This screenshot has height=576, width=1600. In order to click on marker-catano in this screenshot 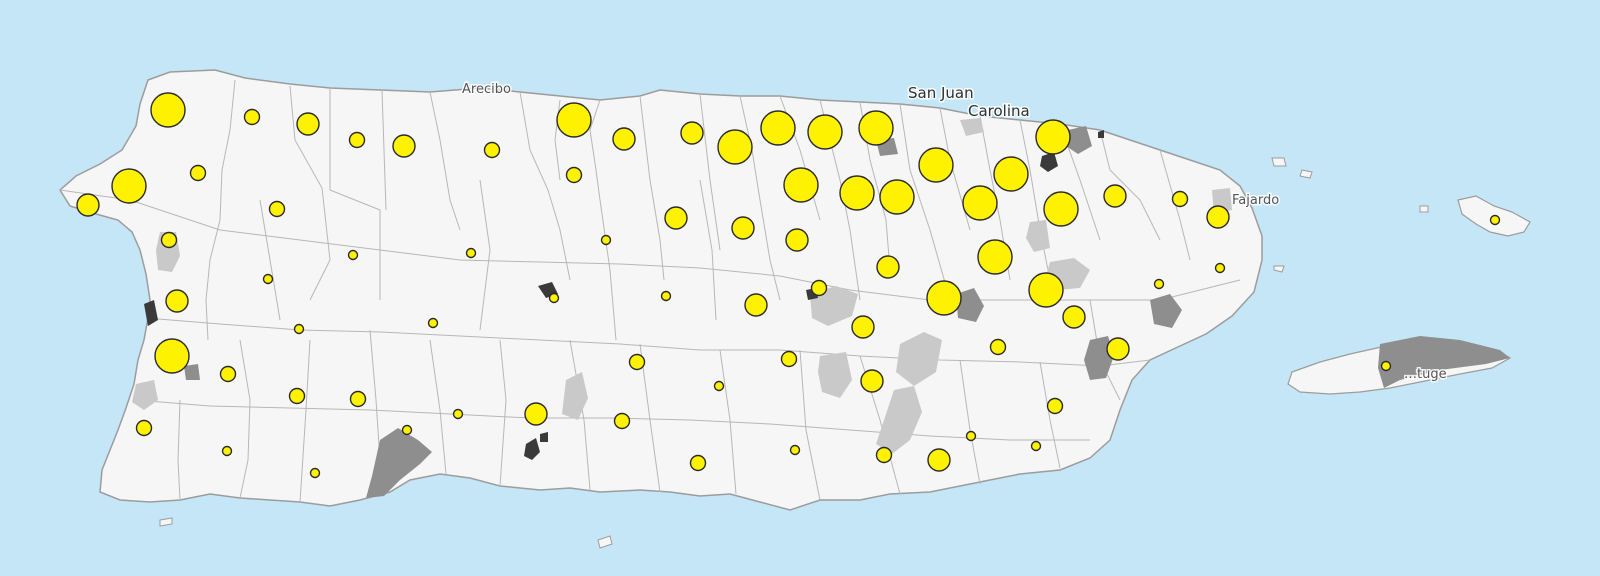, I will do `click(876, 128)`.